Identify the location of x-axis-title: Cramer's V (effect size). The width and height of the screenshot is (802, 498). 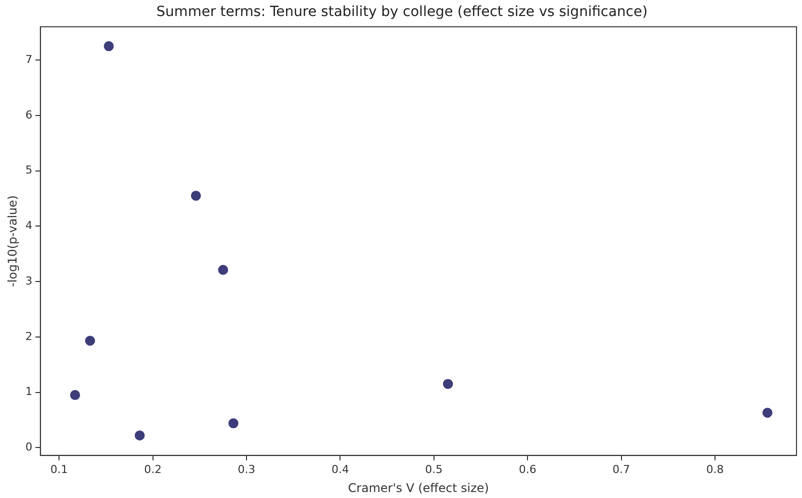
(418, 487).